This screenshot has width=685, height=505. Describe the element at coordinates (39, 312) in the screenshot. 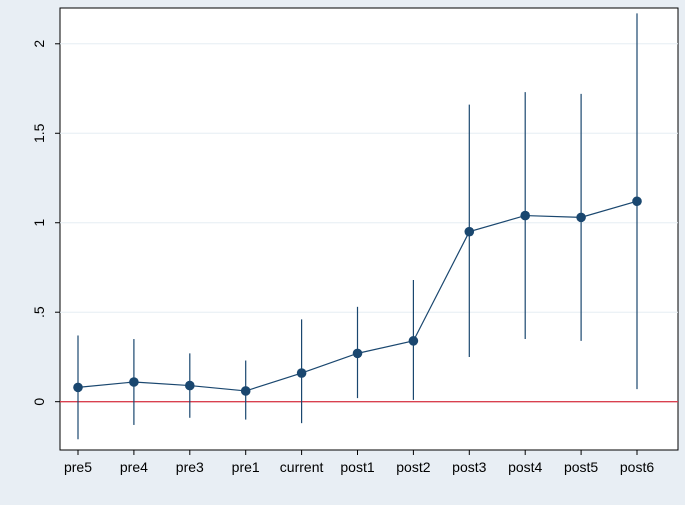

I see `y-tick-label: .5` at that location.